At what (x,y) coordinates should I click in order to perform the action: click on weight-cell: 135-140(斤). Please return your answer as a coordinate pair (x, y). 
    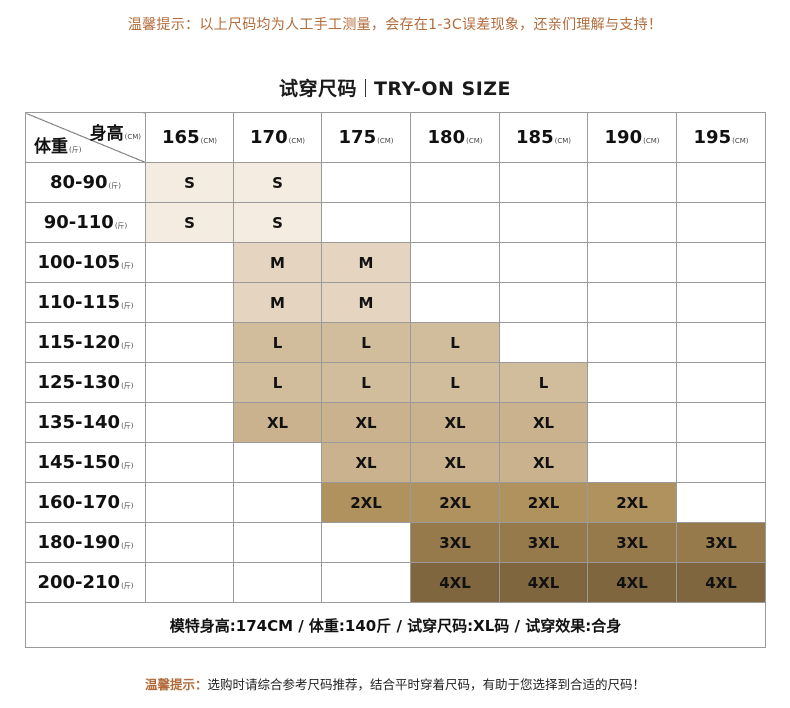
    Looking at the image, I should click on (85, 422).